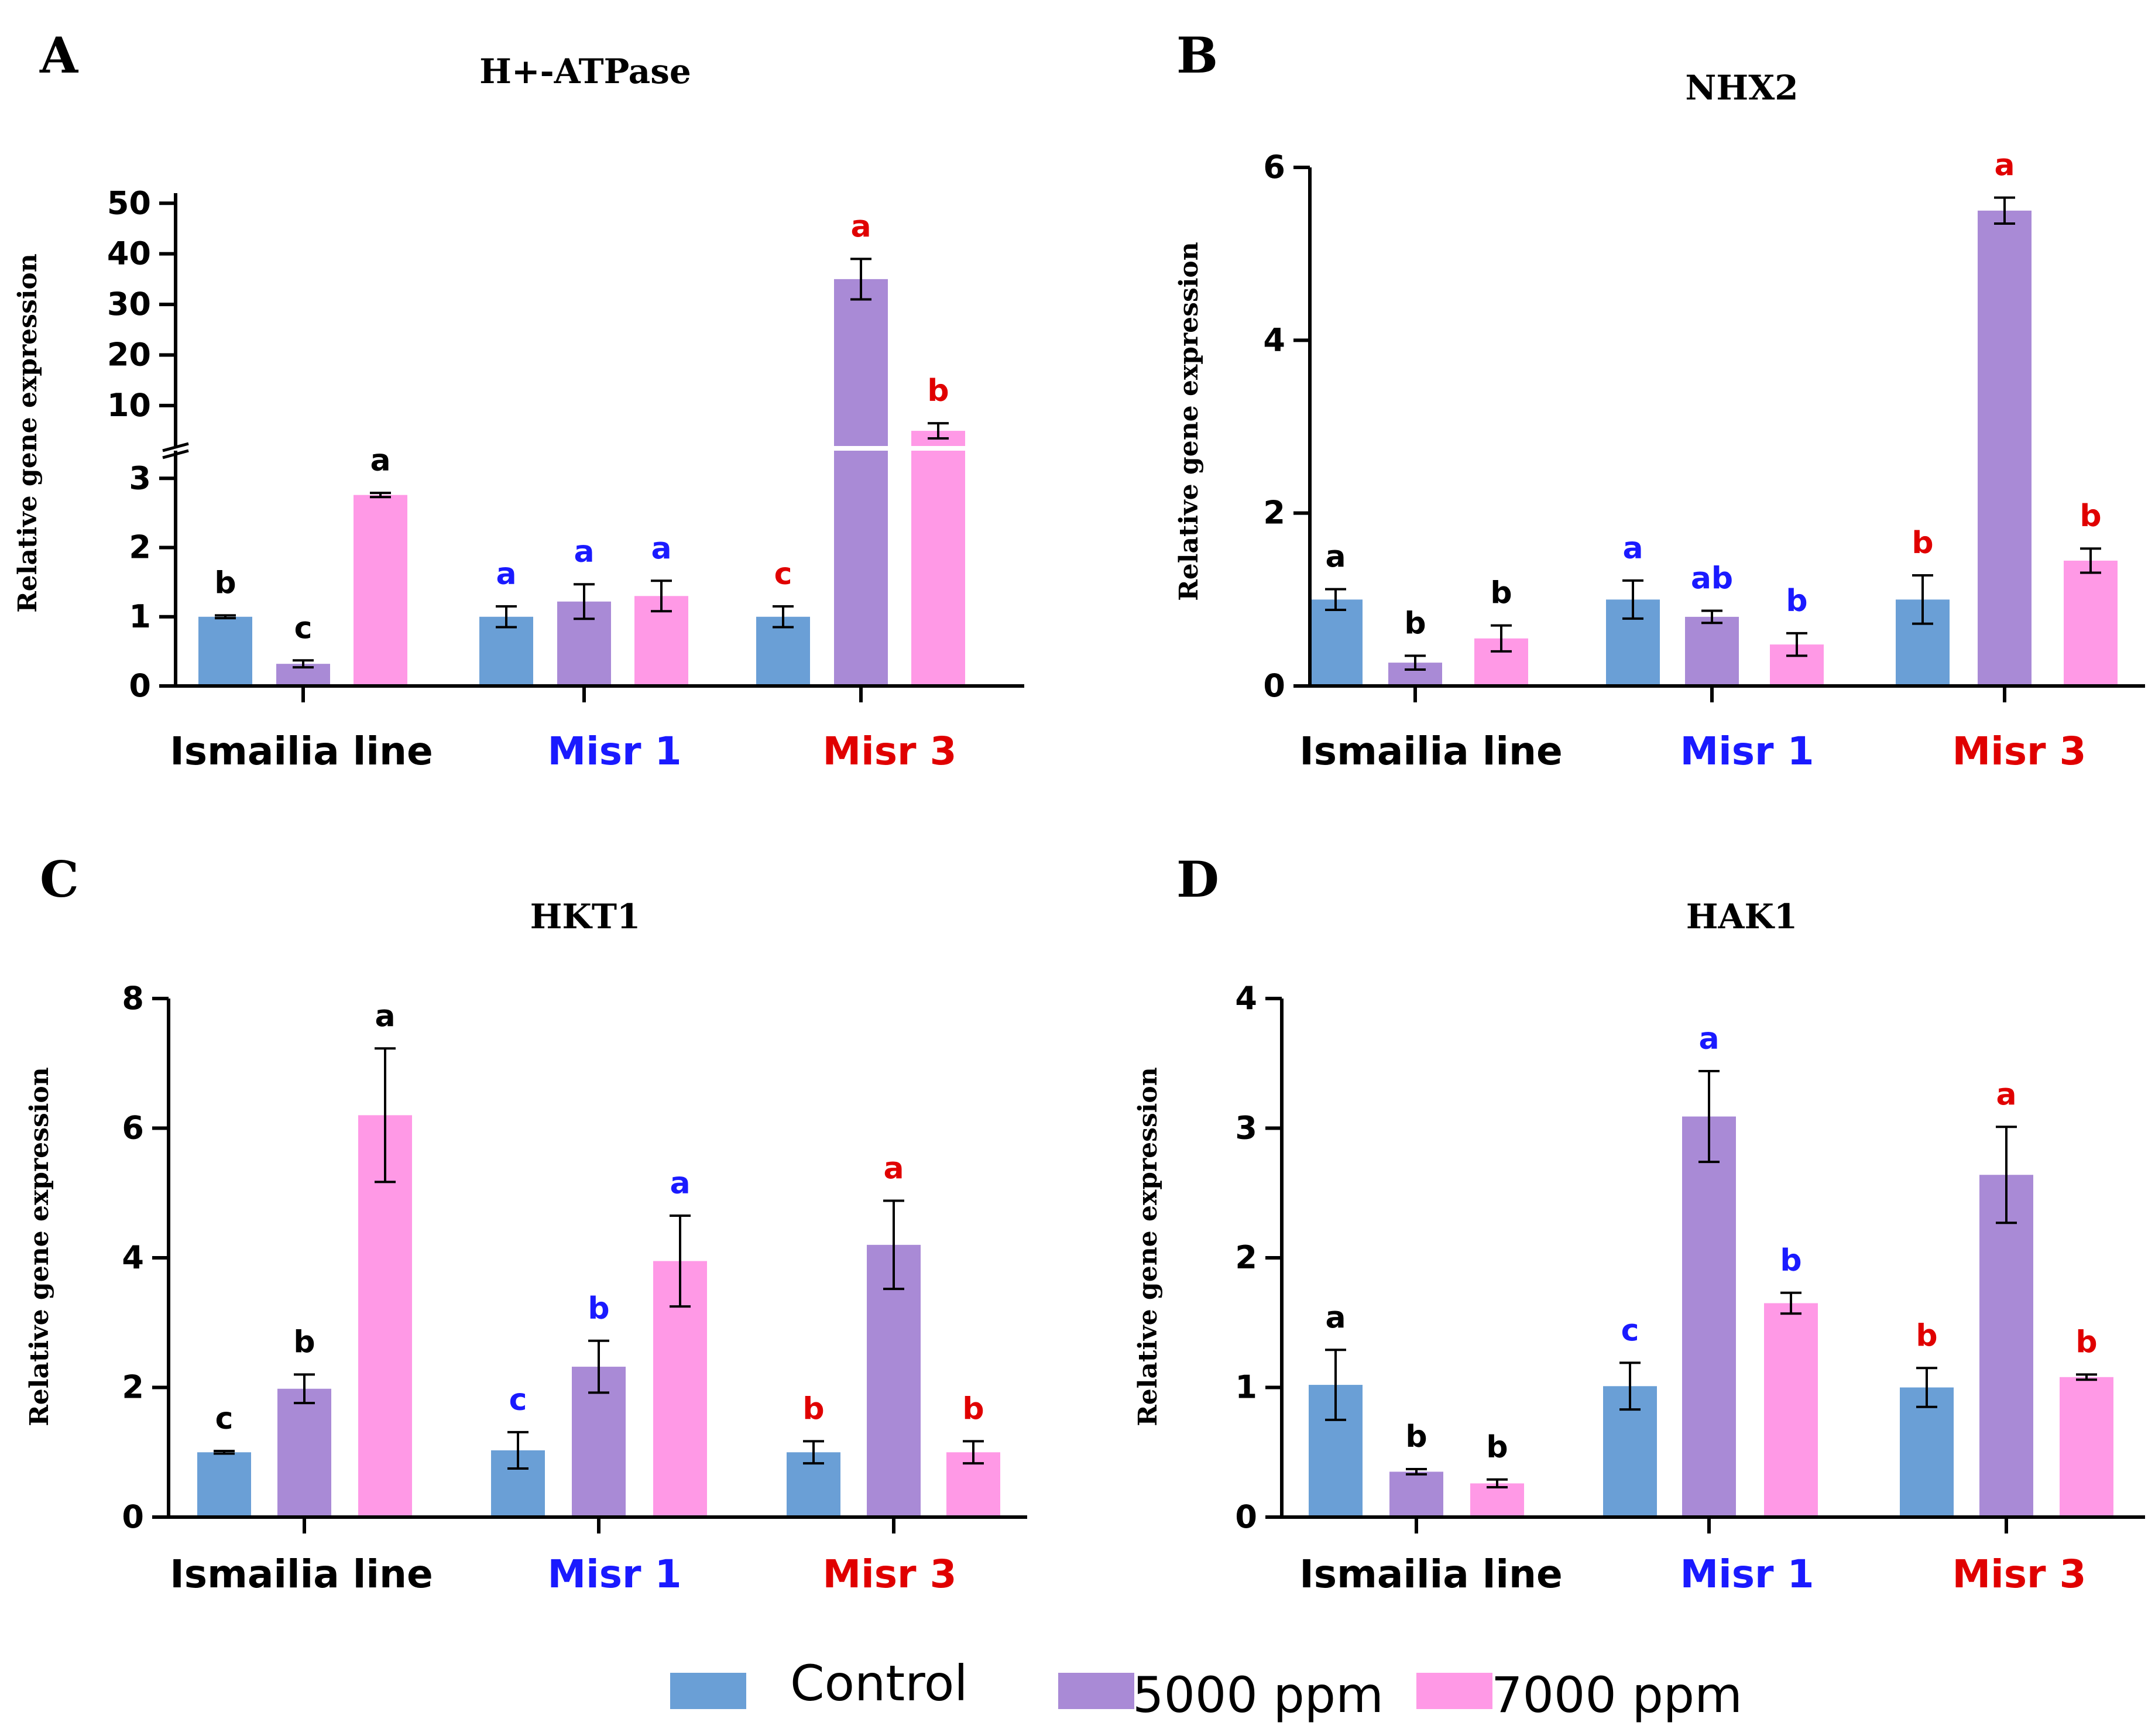 Image resolution: width=2155 pixels, height=1736 pixels. I want to click on panel-a-y-tick-label: 20, so click(129, 354).